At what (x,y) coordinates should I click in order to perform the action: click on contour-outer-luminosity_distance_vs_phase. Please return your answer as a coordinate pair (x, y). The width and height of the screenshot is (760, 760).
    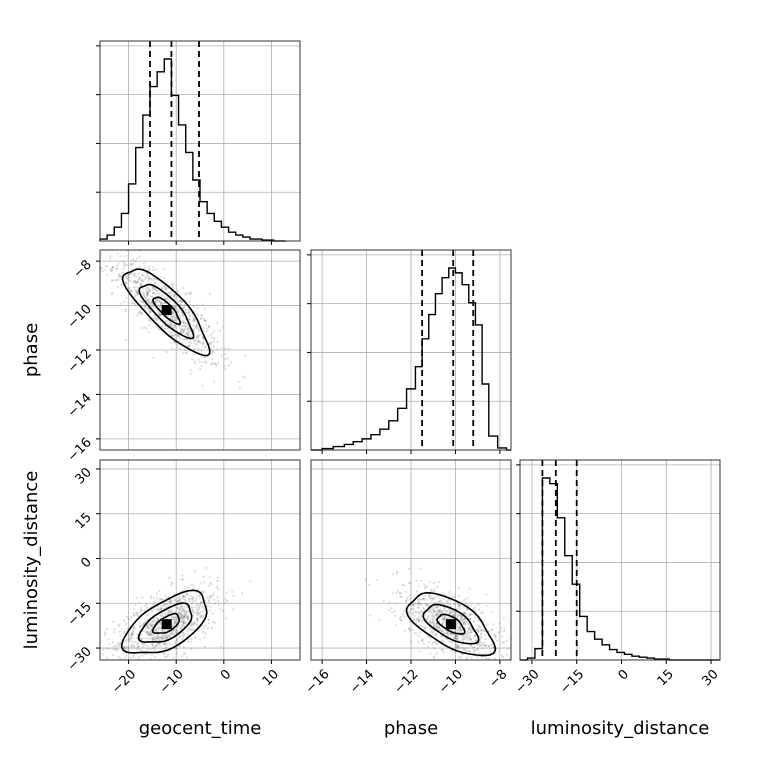
    Looking at the image, I should click on (450, 624).